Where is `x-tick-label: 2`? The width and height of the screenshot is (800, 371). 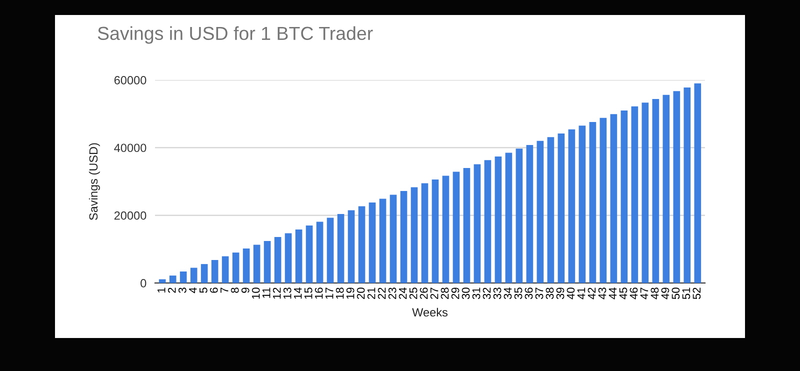
x-tick-label: 2 is located at coordinates (172, 290).